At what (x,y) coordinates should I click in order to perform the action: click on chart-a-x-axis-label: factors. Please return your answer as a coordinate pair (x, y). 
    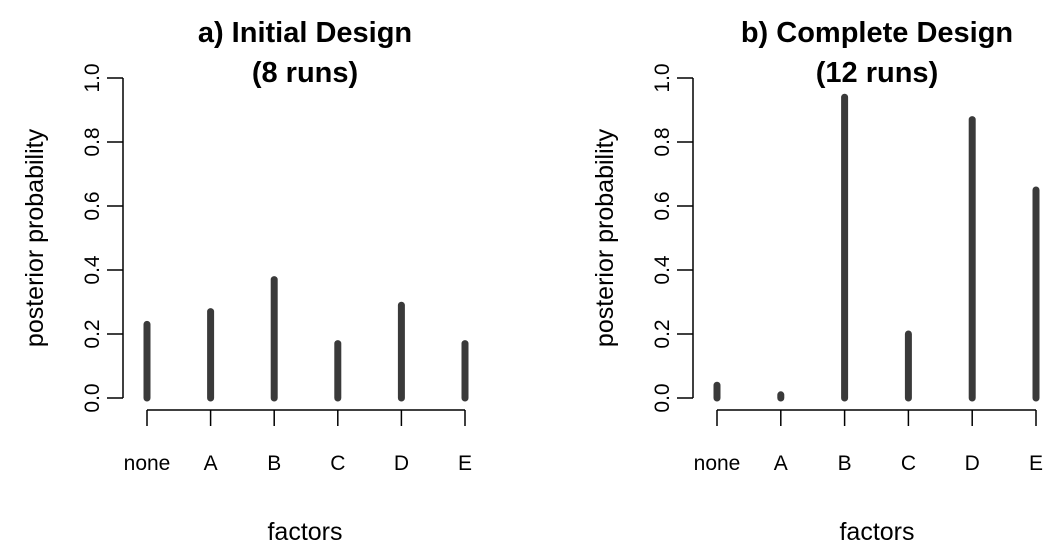
    Looking at the image, I should click on (304, 530).